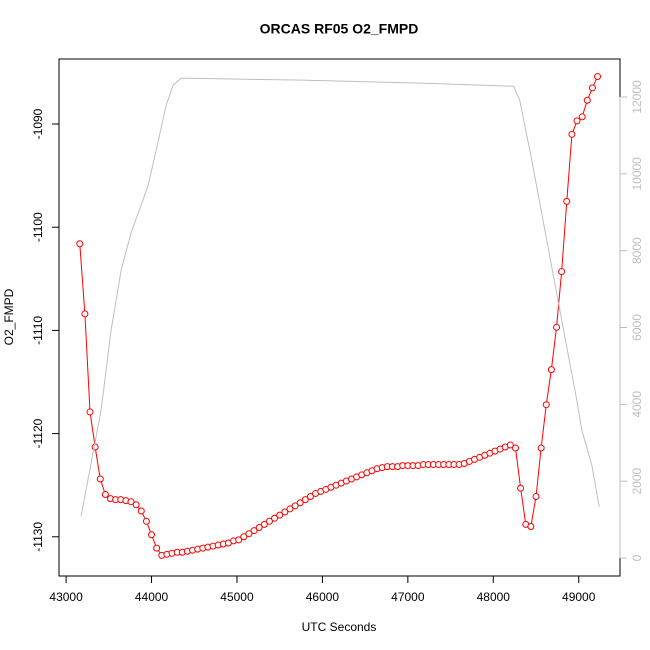 Image resolution: width=650 pixels, height=650 pixels. Describe the element at coordinates (637, 404) in the screenshot. I see `y2-tick-label: 4000` at that location.